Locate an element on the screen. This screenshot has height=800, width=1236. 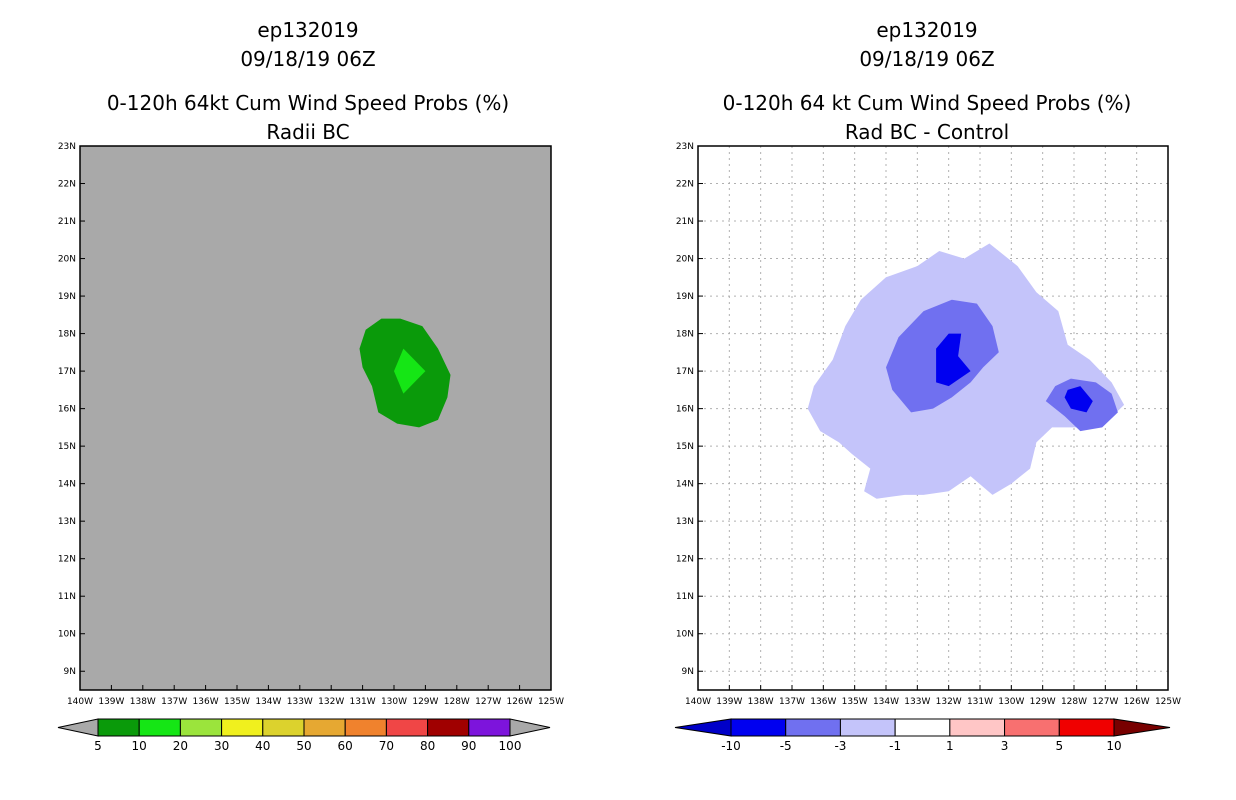
left-chart-subtitle: Radii BC is located at coordinates (308, 132).